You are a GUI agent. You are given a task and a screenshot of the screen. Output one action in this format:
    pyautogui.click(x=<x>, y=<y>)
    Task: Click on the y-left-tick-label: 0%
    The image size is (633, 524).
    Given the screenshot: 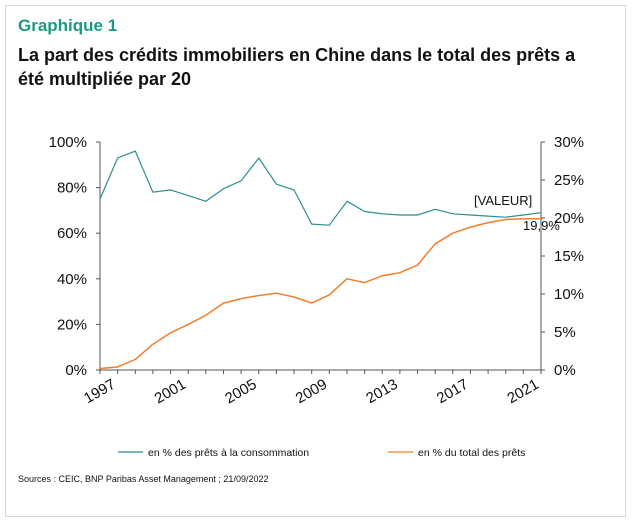 What is the action you would take?
    pyautogui.click(x=76, y=370)
    